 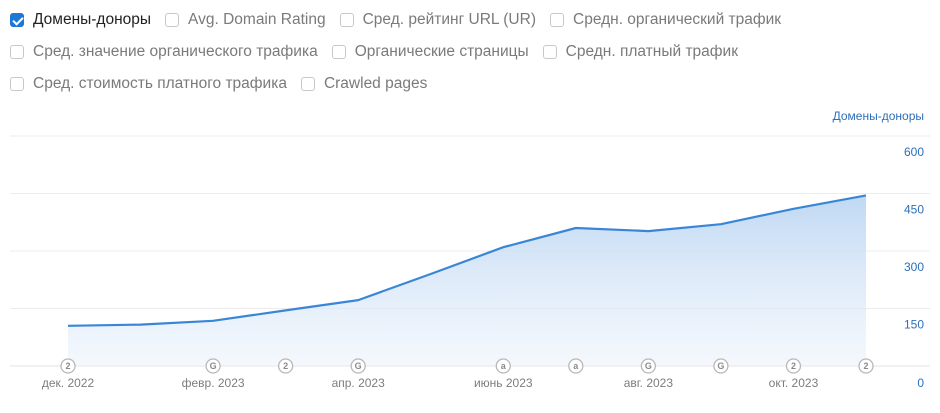 I want to click on x-tick-label: июнь 2023, so click(x=503, y=383).